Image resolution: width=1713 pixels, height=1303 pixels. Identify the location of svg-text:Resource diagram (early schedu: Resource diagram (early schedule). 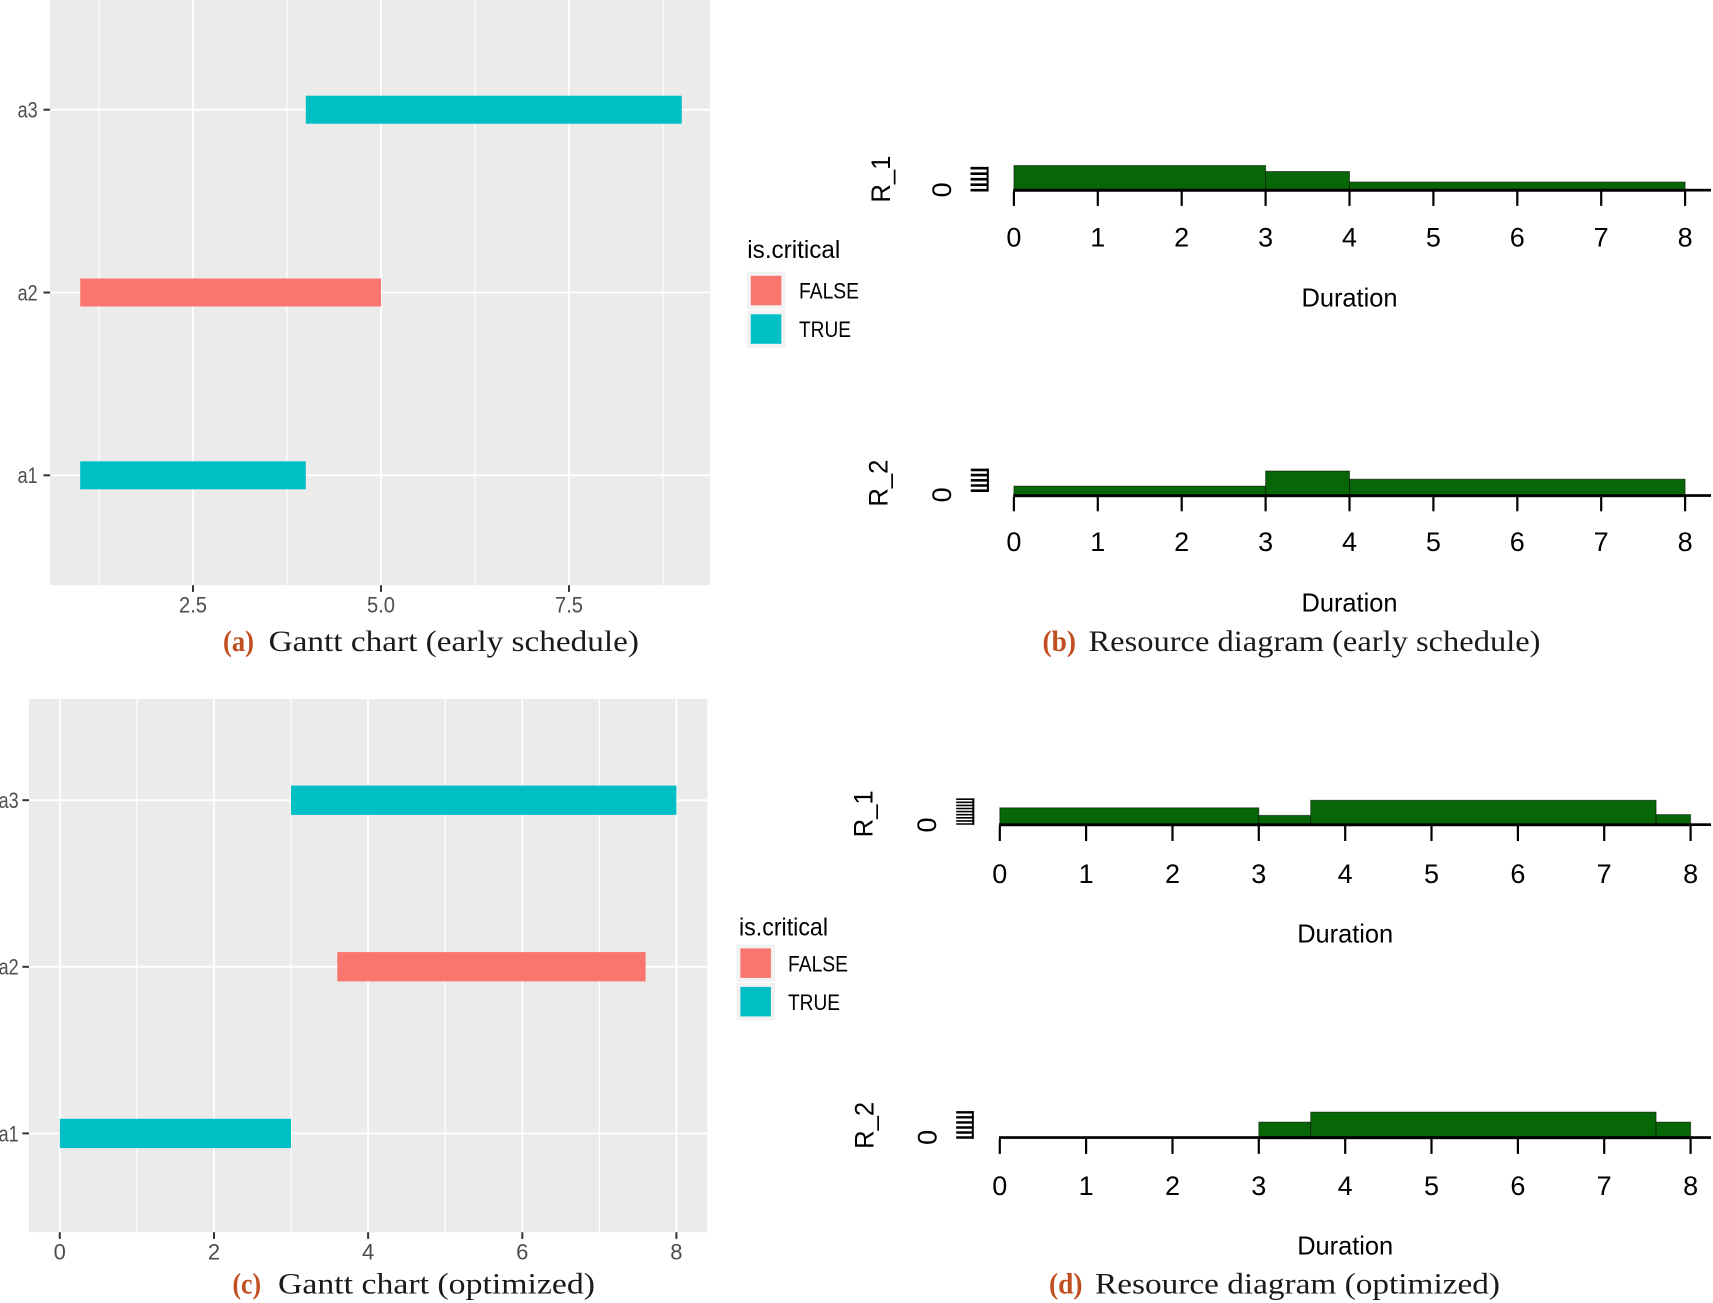
(1315, 641).